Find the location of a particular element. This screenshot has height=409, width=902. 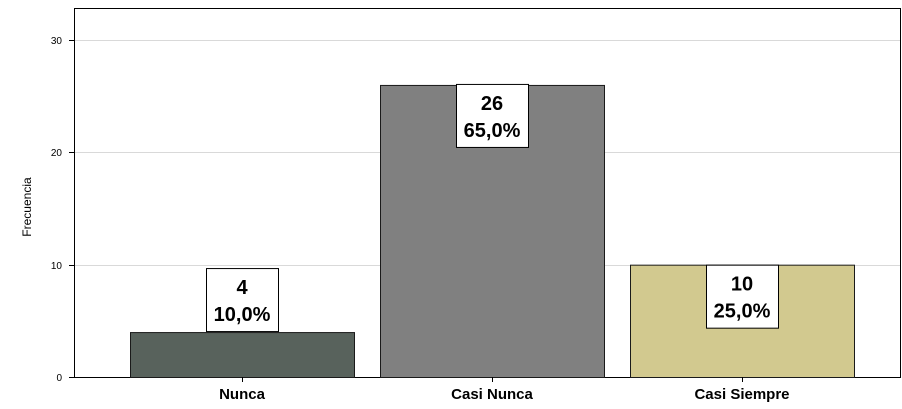

data-label-percent: 25,0% is located at coordinates (742, 312).